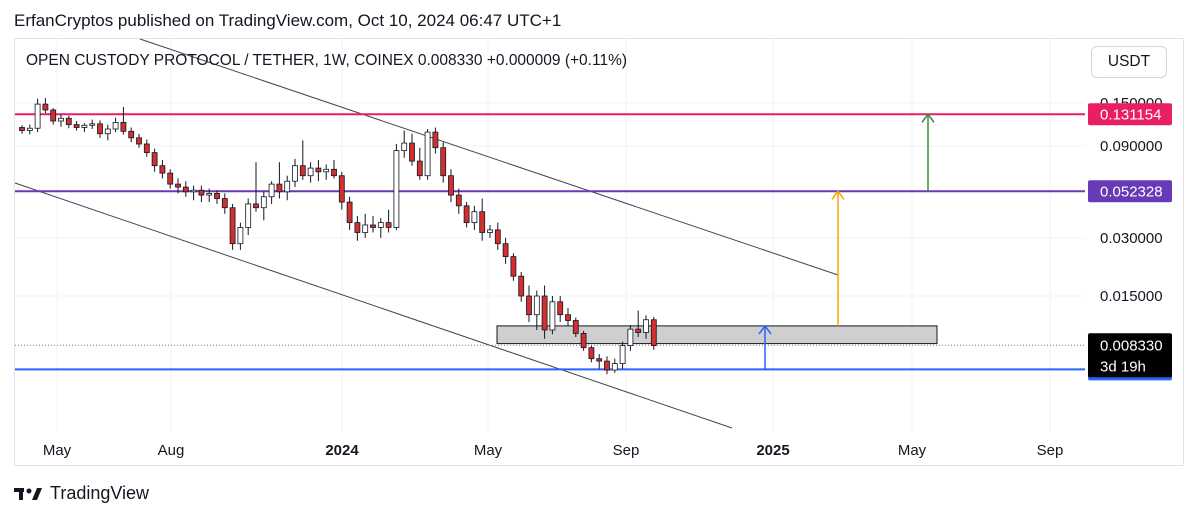  Describe the element at coordinates (1129, 62) in the screenshot. I see `currency-button: USDT` at that location.